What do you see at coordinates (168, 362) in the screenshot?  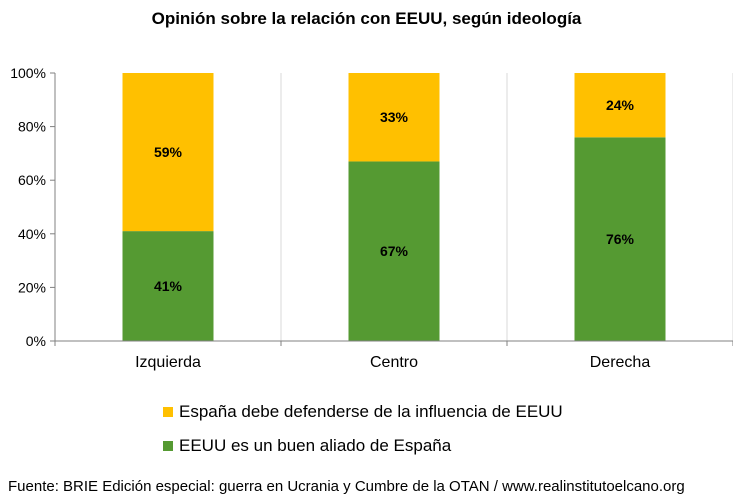 I see `x-tick-label: Izquierda` at bounding box center [168, 362].